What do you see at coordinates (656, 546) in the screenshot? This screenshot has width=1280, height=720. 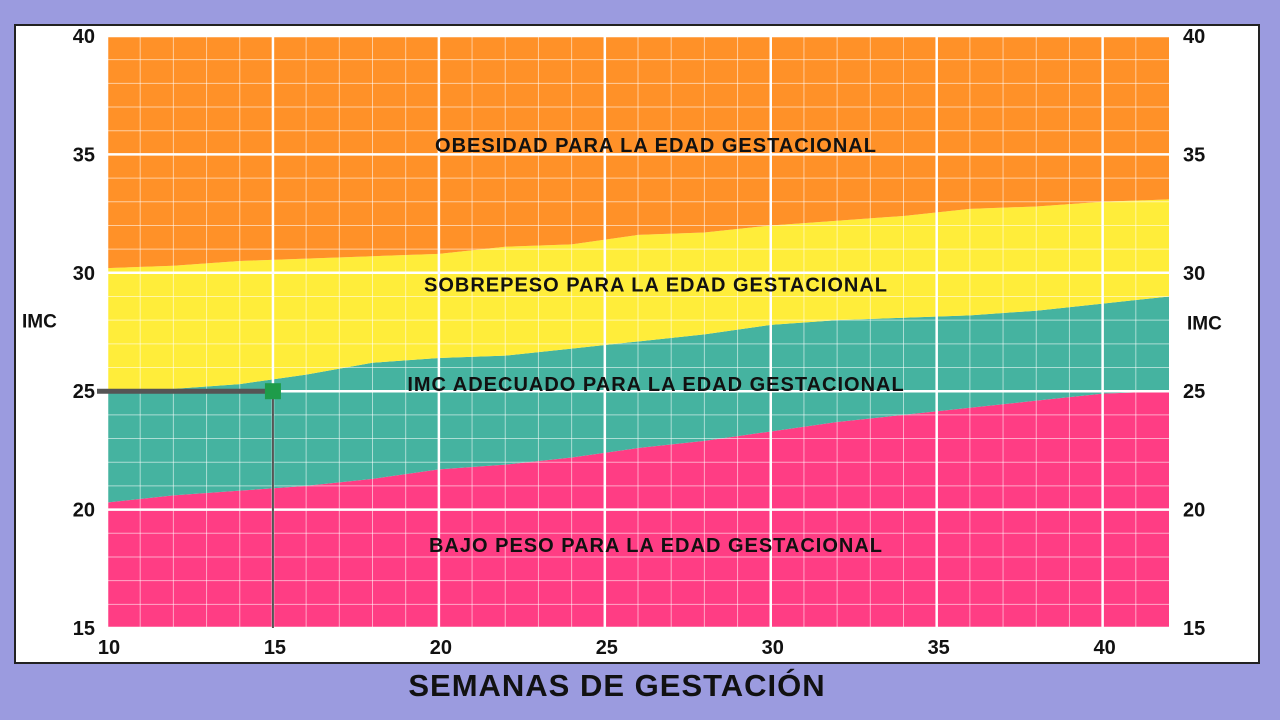 I see `band-label-0: BAJO PESO PARA LA EDAD GESTACIONAL` at bounding box center [656, 546].